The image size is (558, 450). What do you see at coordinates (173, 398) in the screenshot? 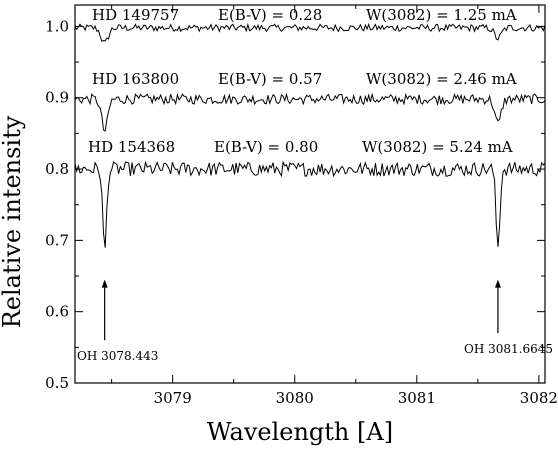
I see `x-tick-label: 3079` at bounding box center [173, 398].